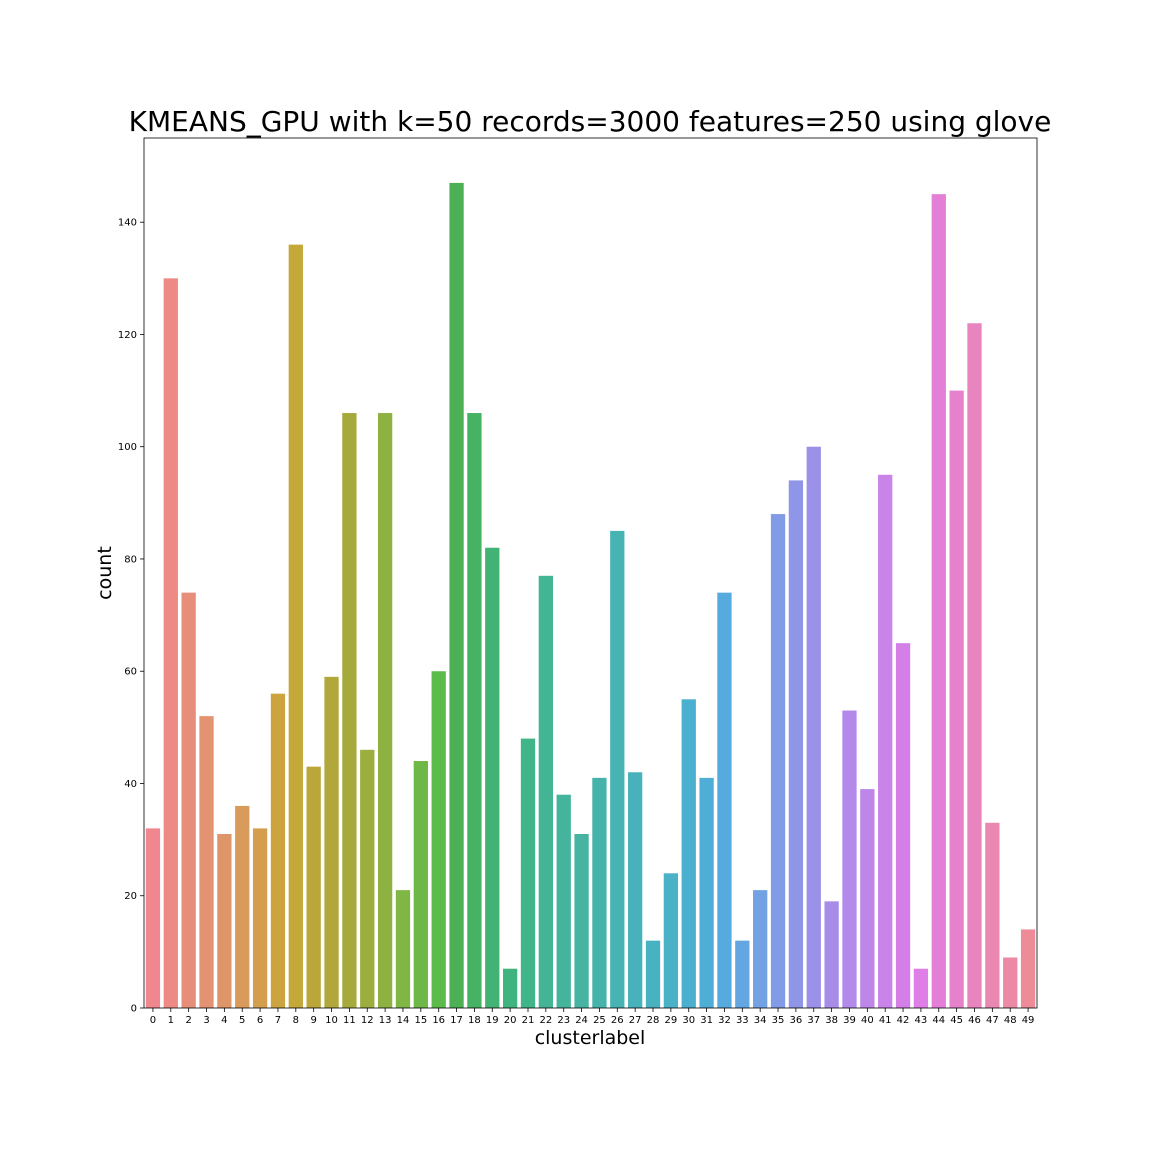  I want to click on y-tick-label: 0, so click(134, 1009).